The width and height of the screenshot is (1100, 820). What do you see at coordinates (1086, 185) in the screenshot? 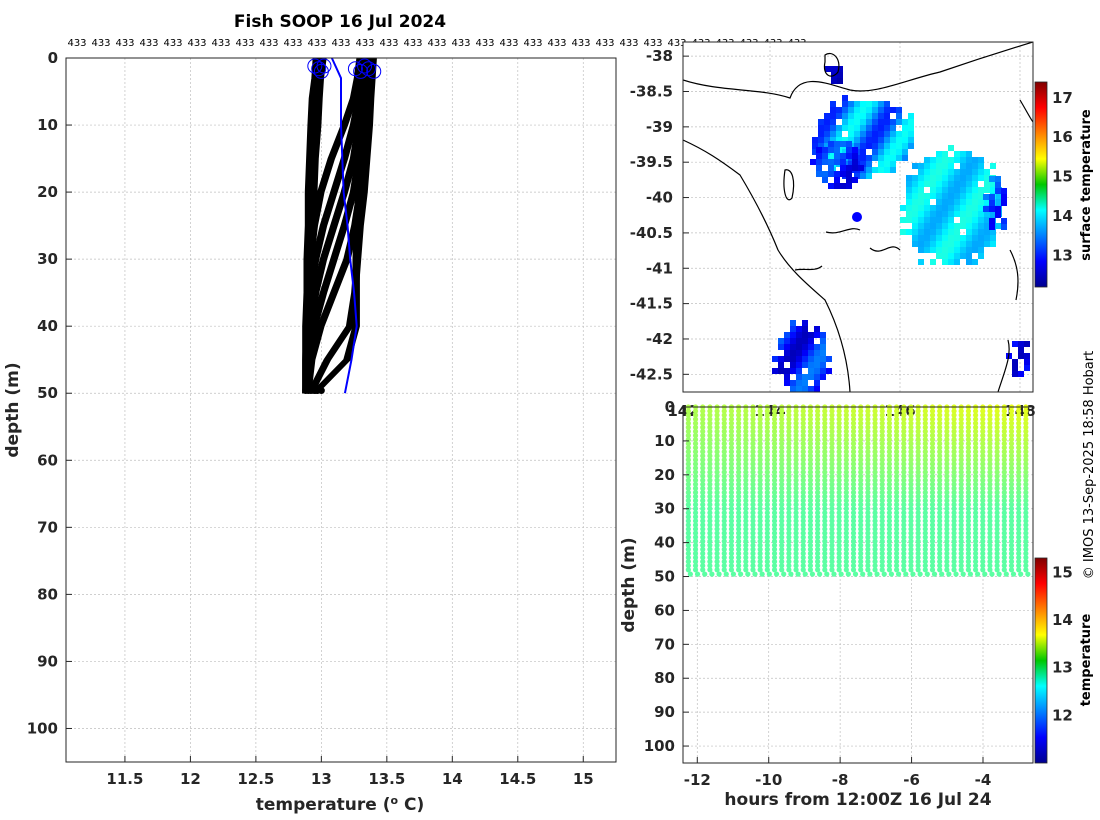
I see `map-colorbar-label: surface temperature` at bounding box center [1086, 185].